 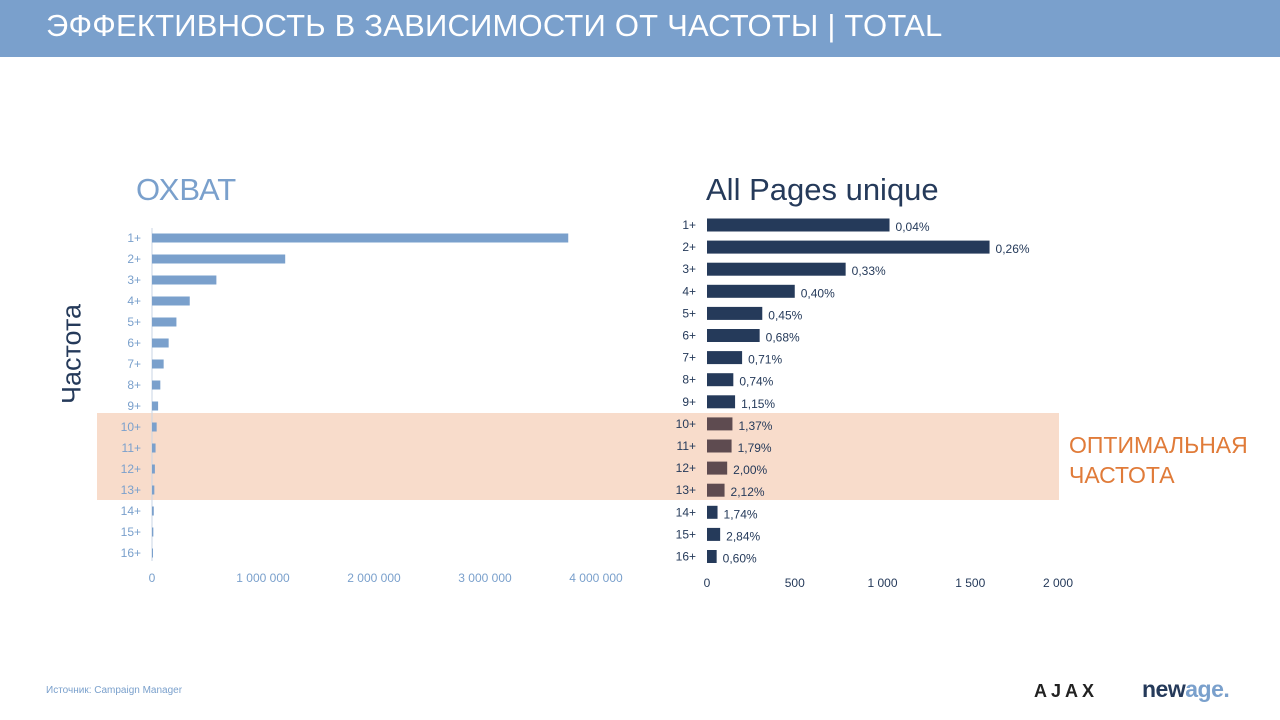 What do you see at coordinates (755, 426) in the screenshot?
I see `pages-data-label: 1,37%` at bounding box center [755, 426].